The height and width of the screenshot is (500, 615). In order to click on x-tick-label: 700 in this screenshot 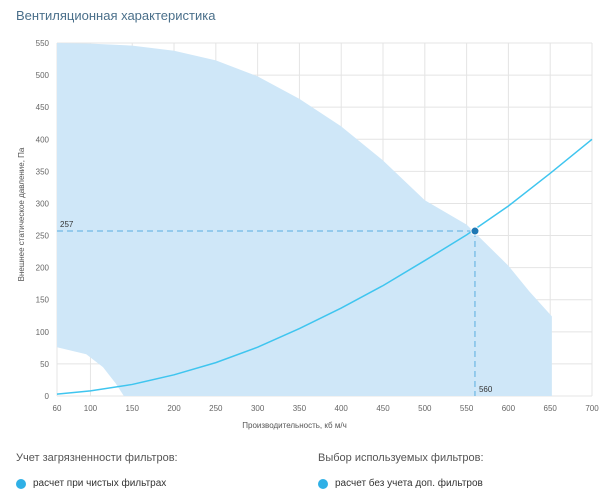, I will do `click(592, 408)`.